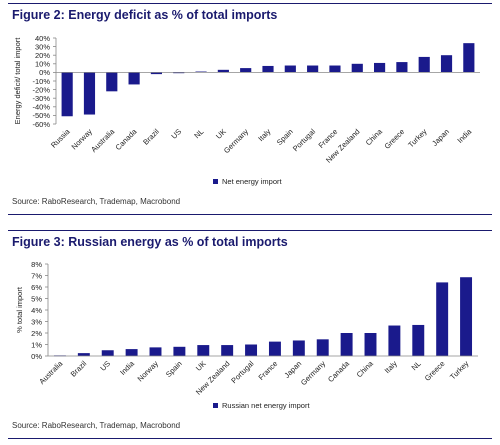 The width and height of the screenshot is (500, 445). Describe the element at coordinates (42, 46) in the screenshot. I see `y-tick-label: 30%` at that location.